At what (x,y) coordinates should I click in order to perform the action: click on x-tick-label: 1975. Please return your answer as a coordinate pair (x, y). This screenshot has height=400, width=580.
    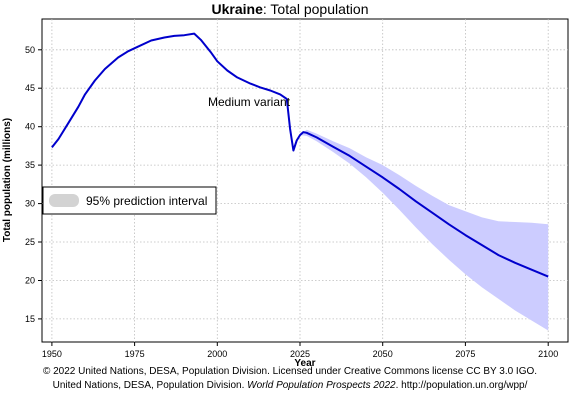
    Looking at the image, I should click on (135, 354).